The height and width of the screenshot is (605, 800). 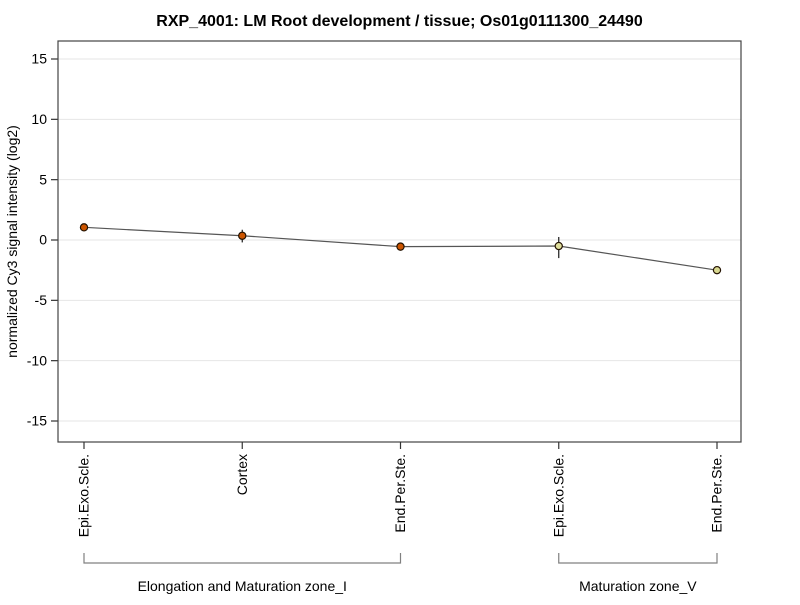 What do you see at coordinates (37, 421) in the screenshot?
I see `y-tick-label: -15` at bounding box center [37, 421].